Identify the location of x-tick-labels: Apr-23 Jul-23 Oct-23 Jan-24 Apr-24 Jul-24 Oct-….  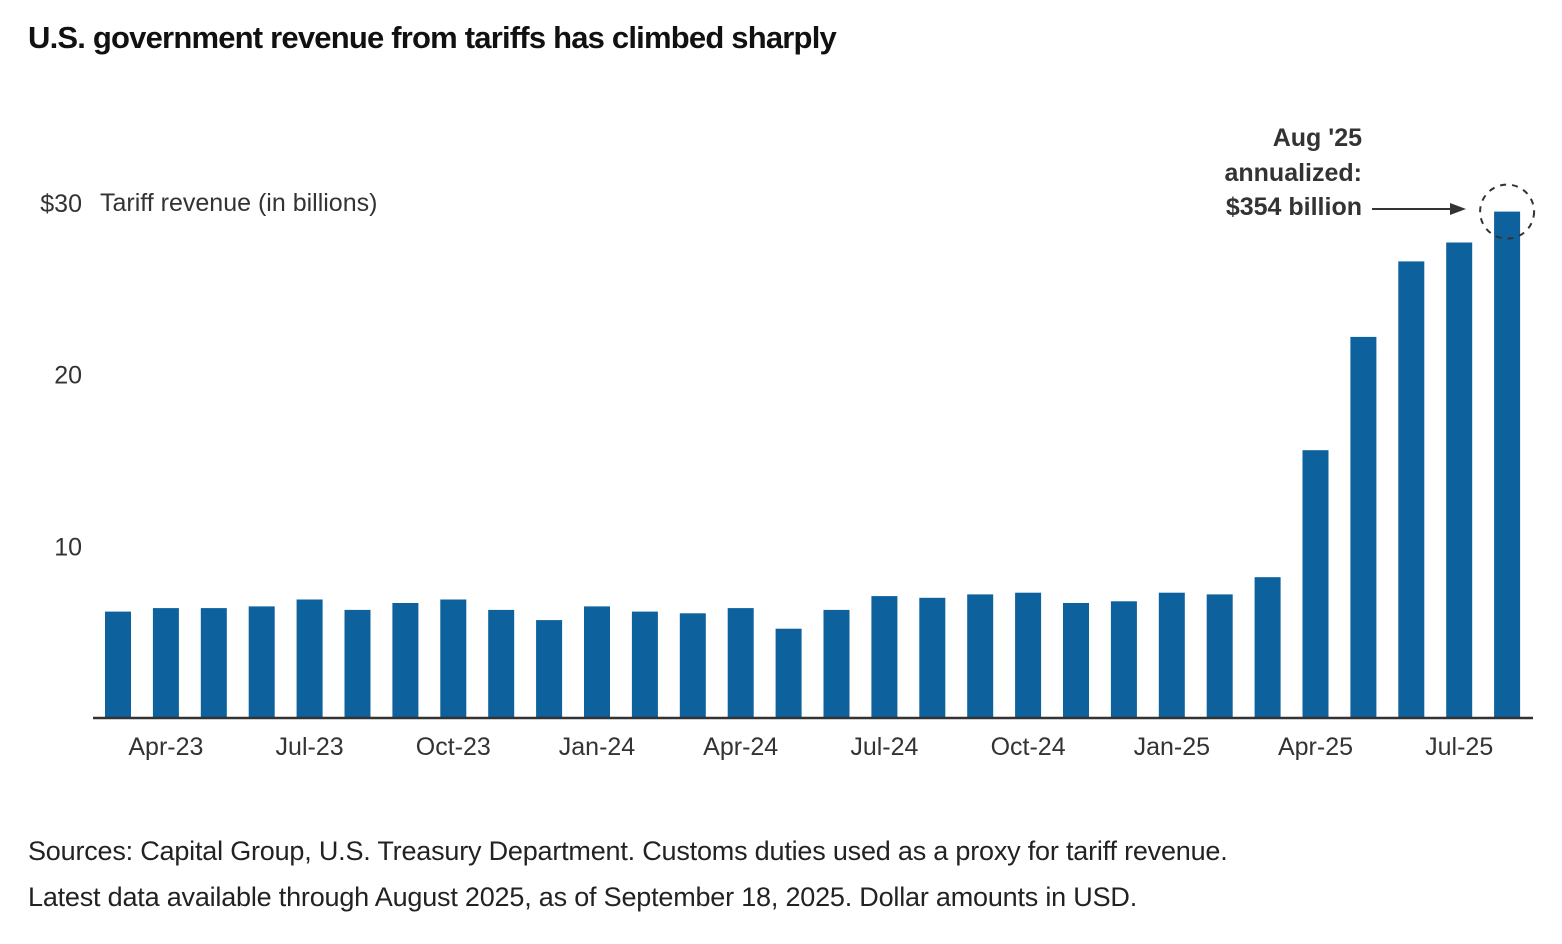
(810, 747).